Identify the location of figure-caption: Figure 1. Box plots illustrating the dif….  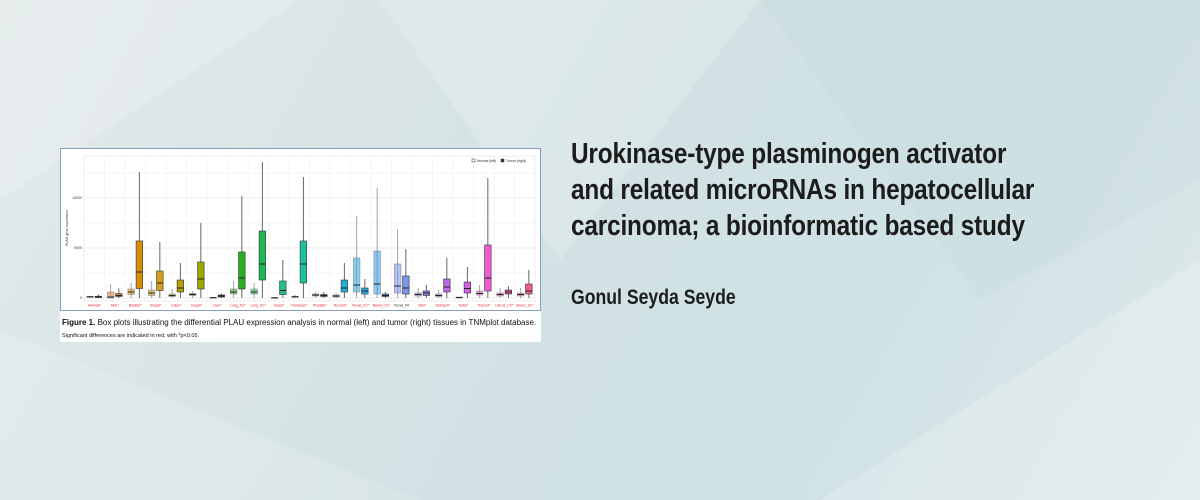
(299, 322).